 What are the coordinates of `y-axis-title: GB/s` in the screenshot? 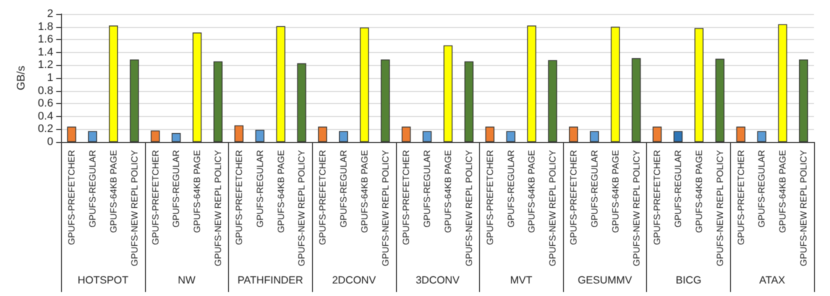 It's located at (22, 77).